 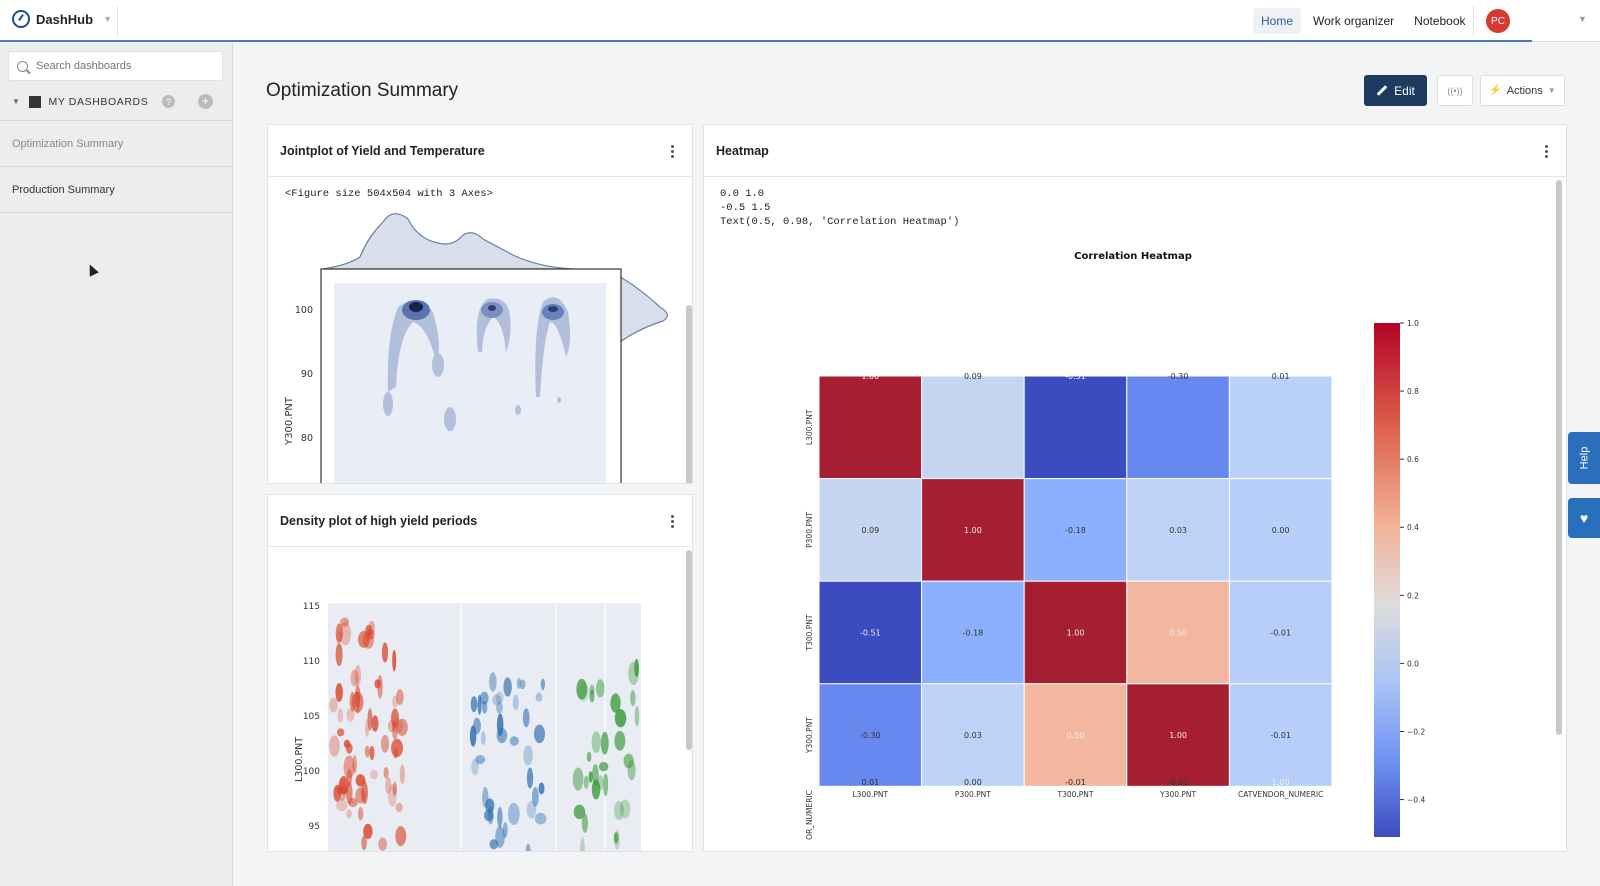 What do you see at coordinates (311, 662) in the screenshot?
I see `y-tick-label: 110` at bounding box center [311, 662].